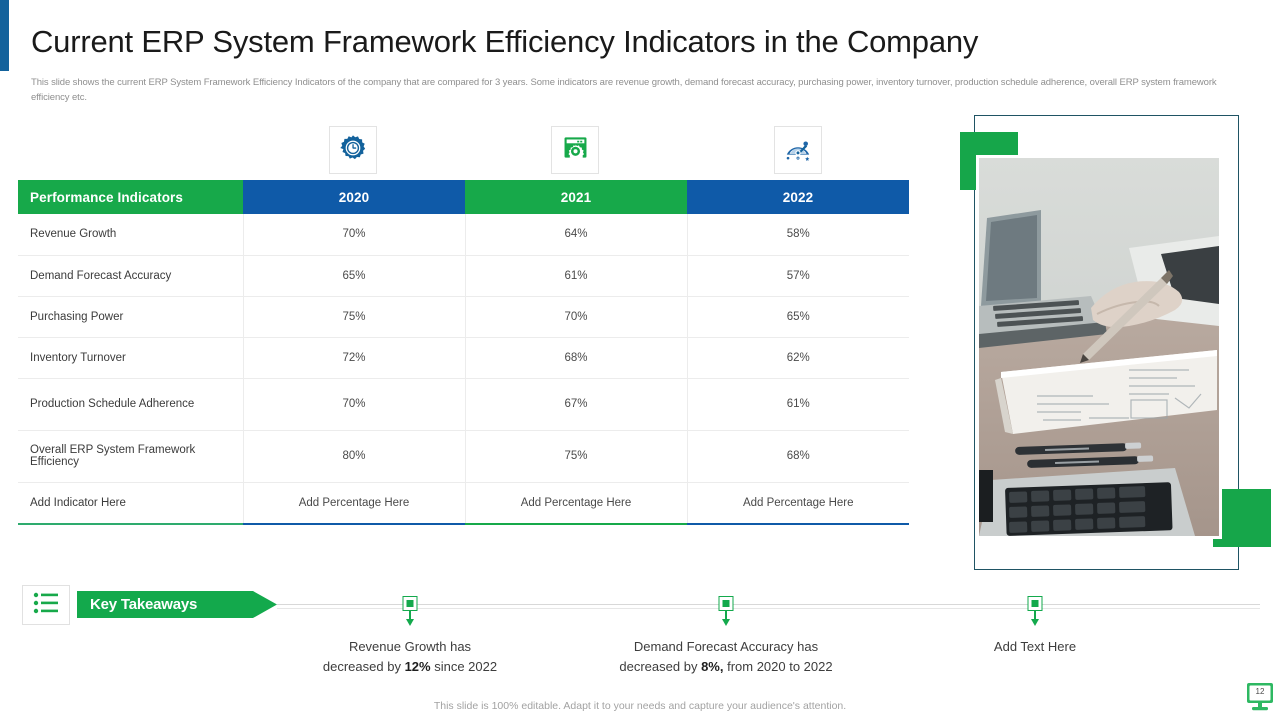 This screenshot has height=720, width=1280. I want to click on table-row: Revenue Growth 70% 64% 58%, so click(463, 235).